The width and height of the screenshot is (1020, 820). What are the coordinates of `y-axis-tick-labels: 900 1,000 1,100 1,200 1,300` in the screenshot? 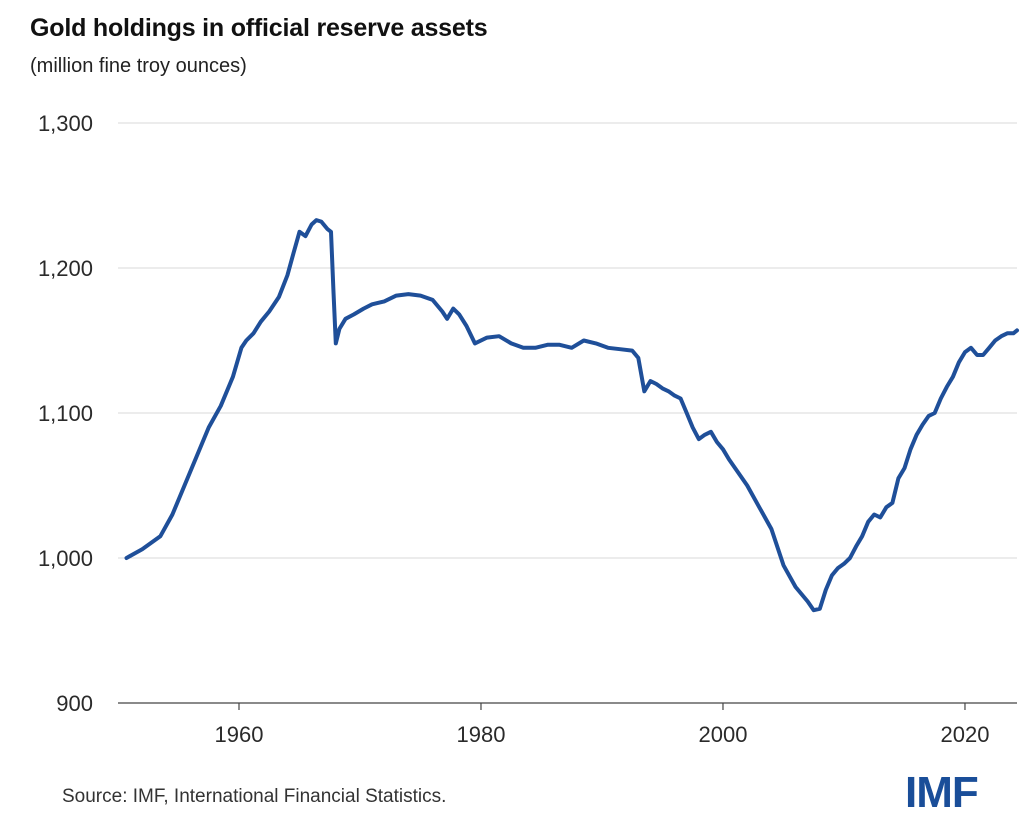 It's located at (65, 413).